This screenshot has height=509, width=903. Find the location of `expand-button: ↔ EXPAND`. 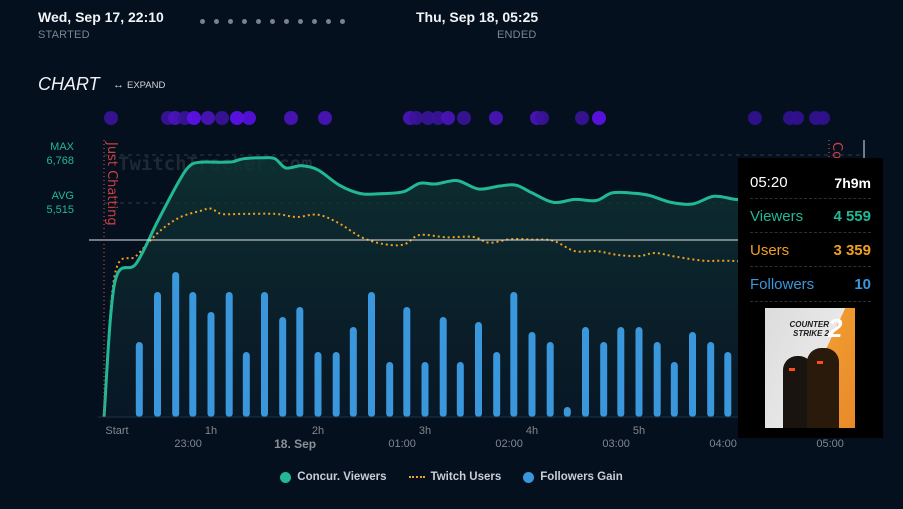

expand-button: ↔ EXPAND is located at coordinates (139, 85).